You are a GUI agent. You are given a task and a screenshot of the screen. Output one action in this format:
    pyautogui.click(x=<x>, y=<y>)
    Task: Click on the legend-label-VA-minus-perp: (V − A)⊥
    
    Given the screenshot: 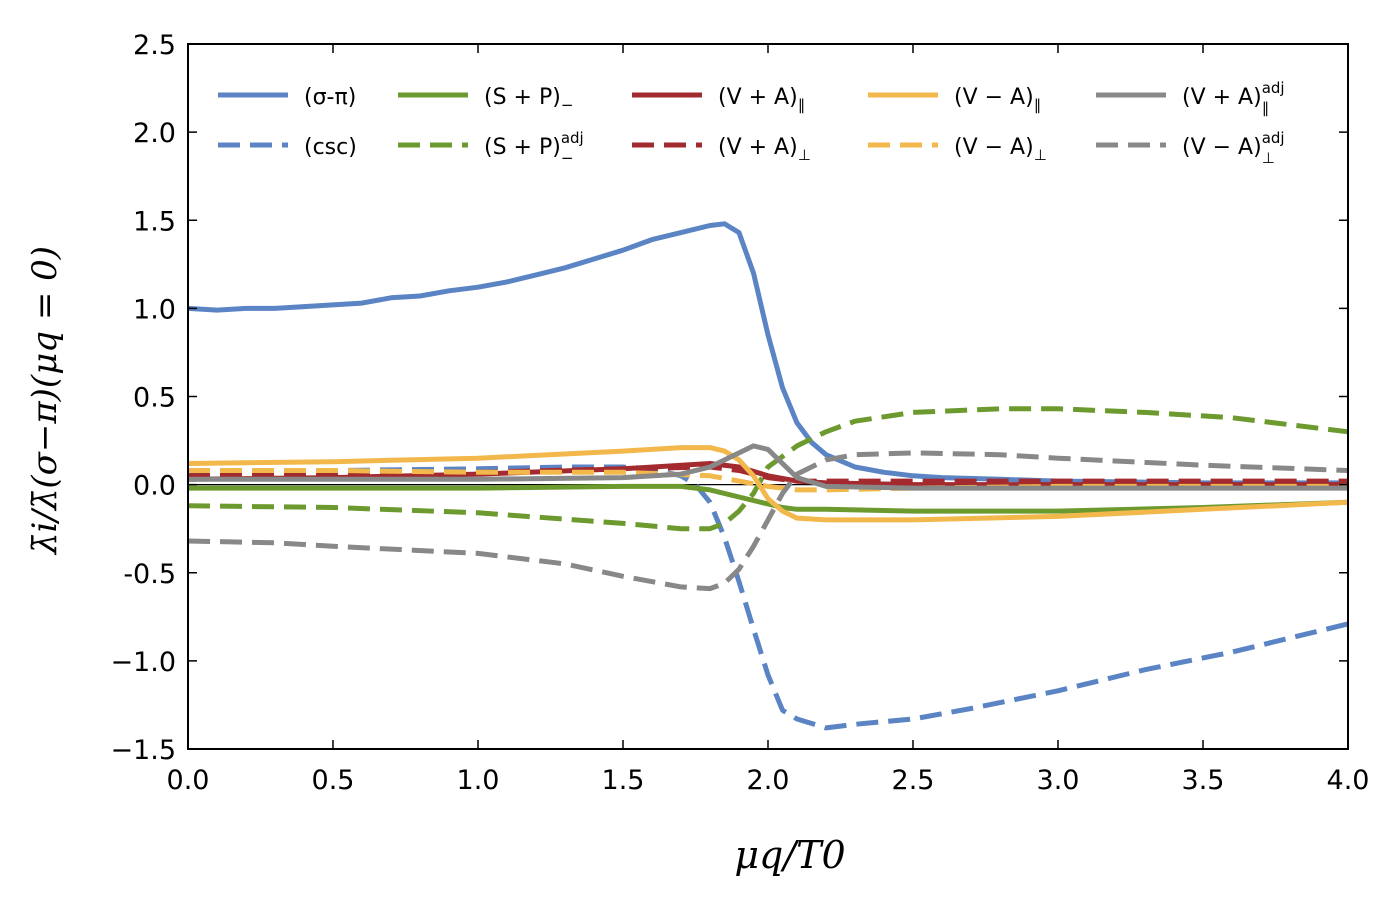 What is the action you would take?
    pyautogui.click(x=1000, y=149)
    